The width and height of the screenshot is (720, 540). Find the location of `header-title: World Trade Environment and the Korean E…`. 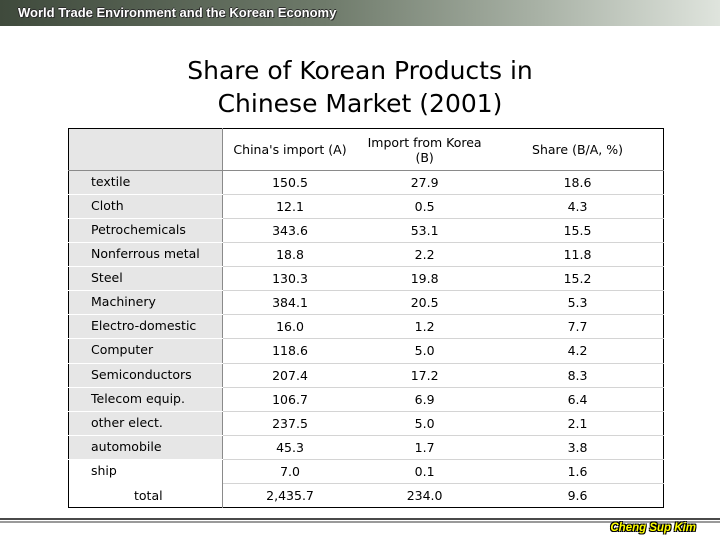

header-title: World Trade Environment and the Korean E… is located at coordinates (177, 12).